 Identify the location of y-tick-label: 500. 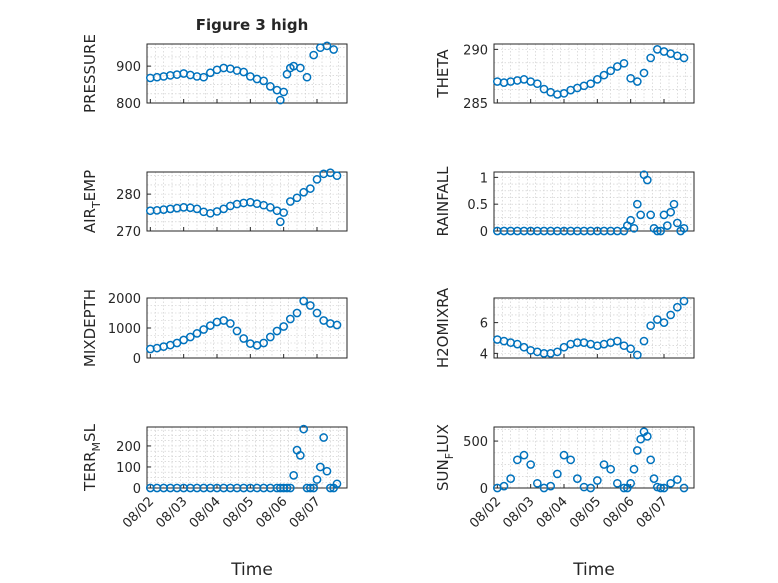
(475, 442).